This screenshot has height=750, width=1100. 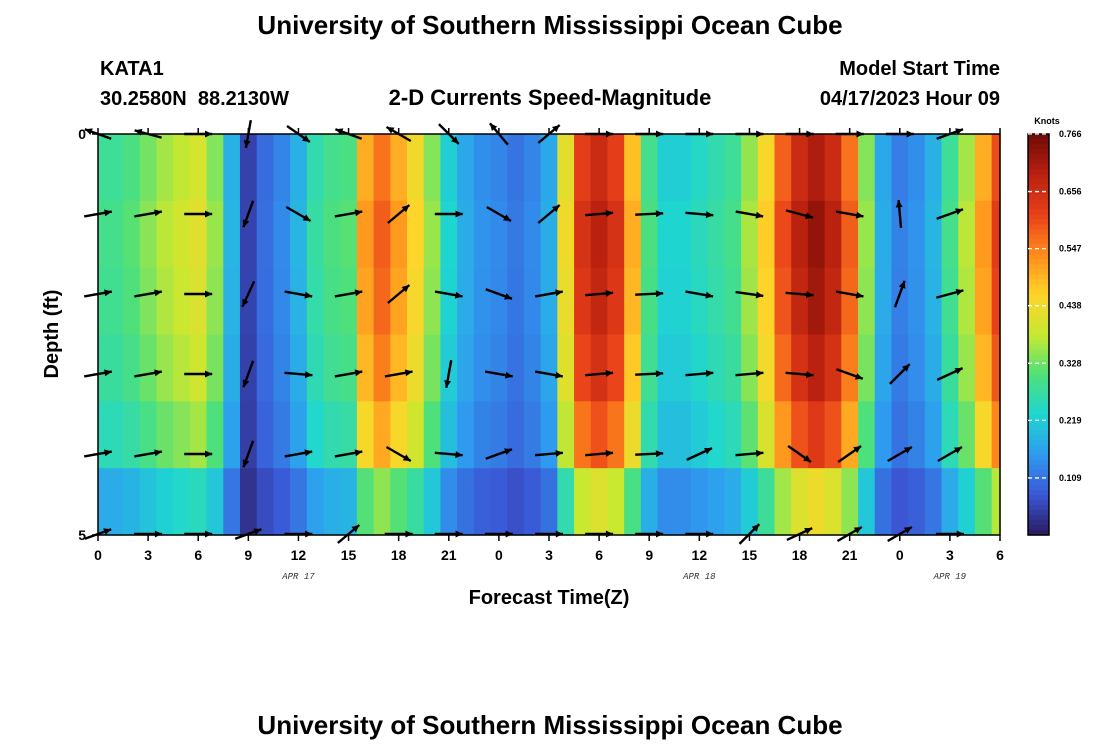 What do you see at coordinates (82, 134) in the screenshot?
I see `y-tick-label: 0` at bounding box center [82, 134].